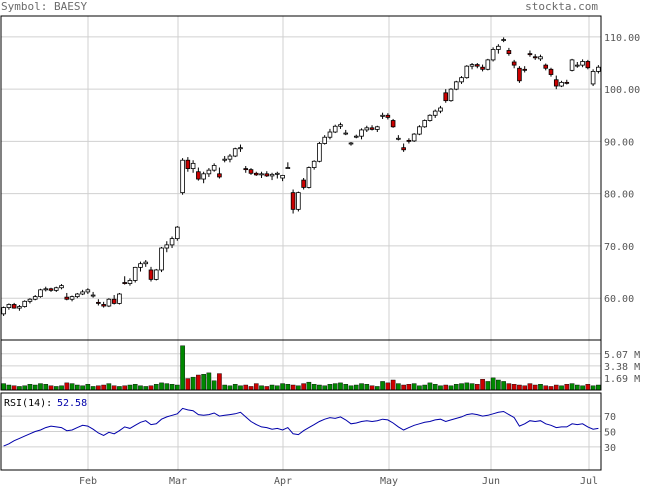 The height and width of the screenshot is (486, 655). What do you see at coordinates (72, 403) in the screenshot?
I see `rsi-value: 52.58` at bounding box center [72, 403].